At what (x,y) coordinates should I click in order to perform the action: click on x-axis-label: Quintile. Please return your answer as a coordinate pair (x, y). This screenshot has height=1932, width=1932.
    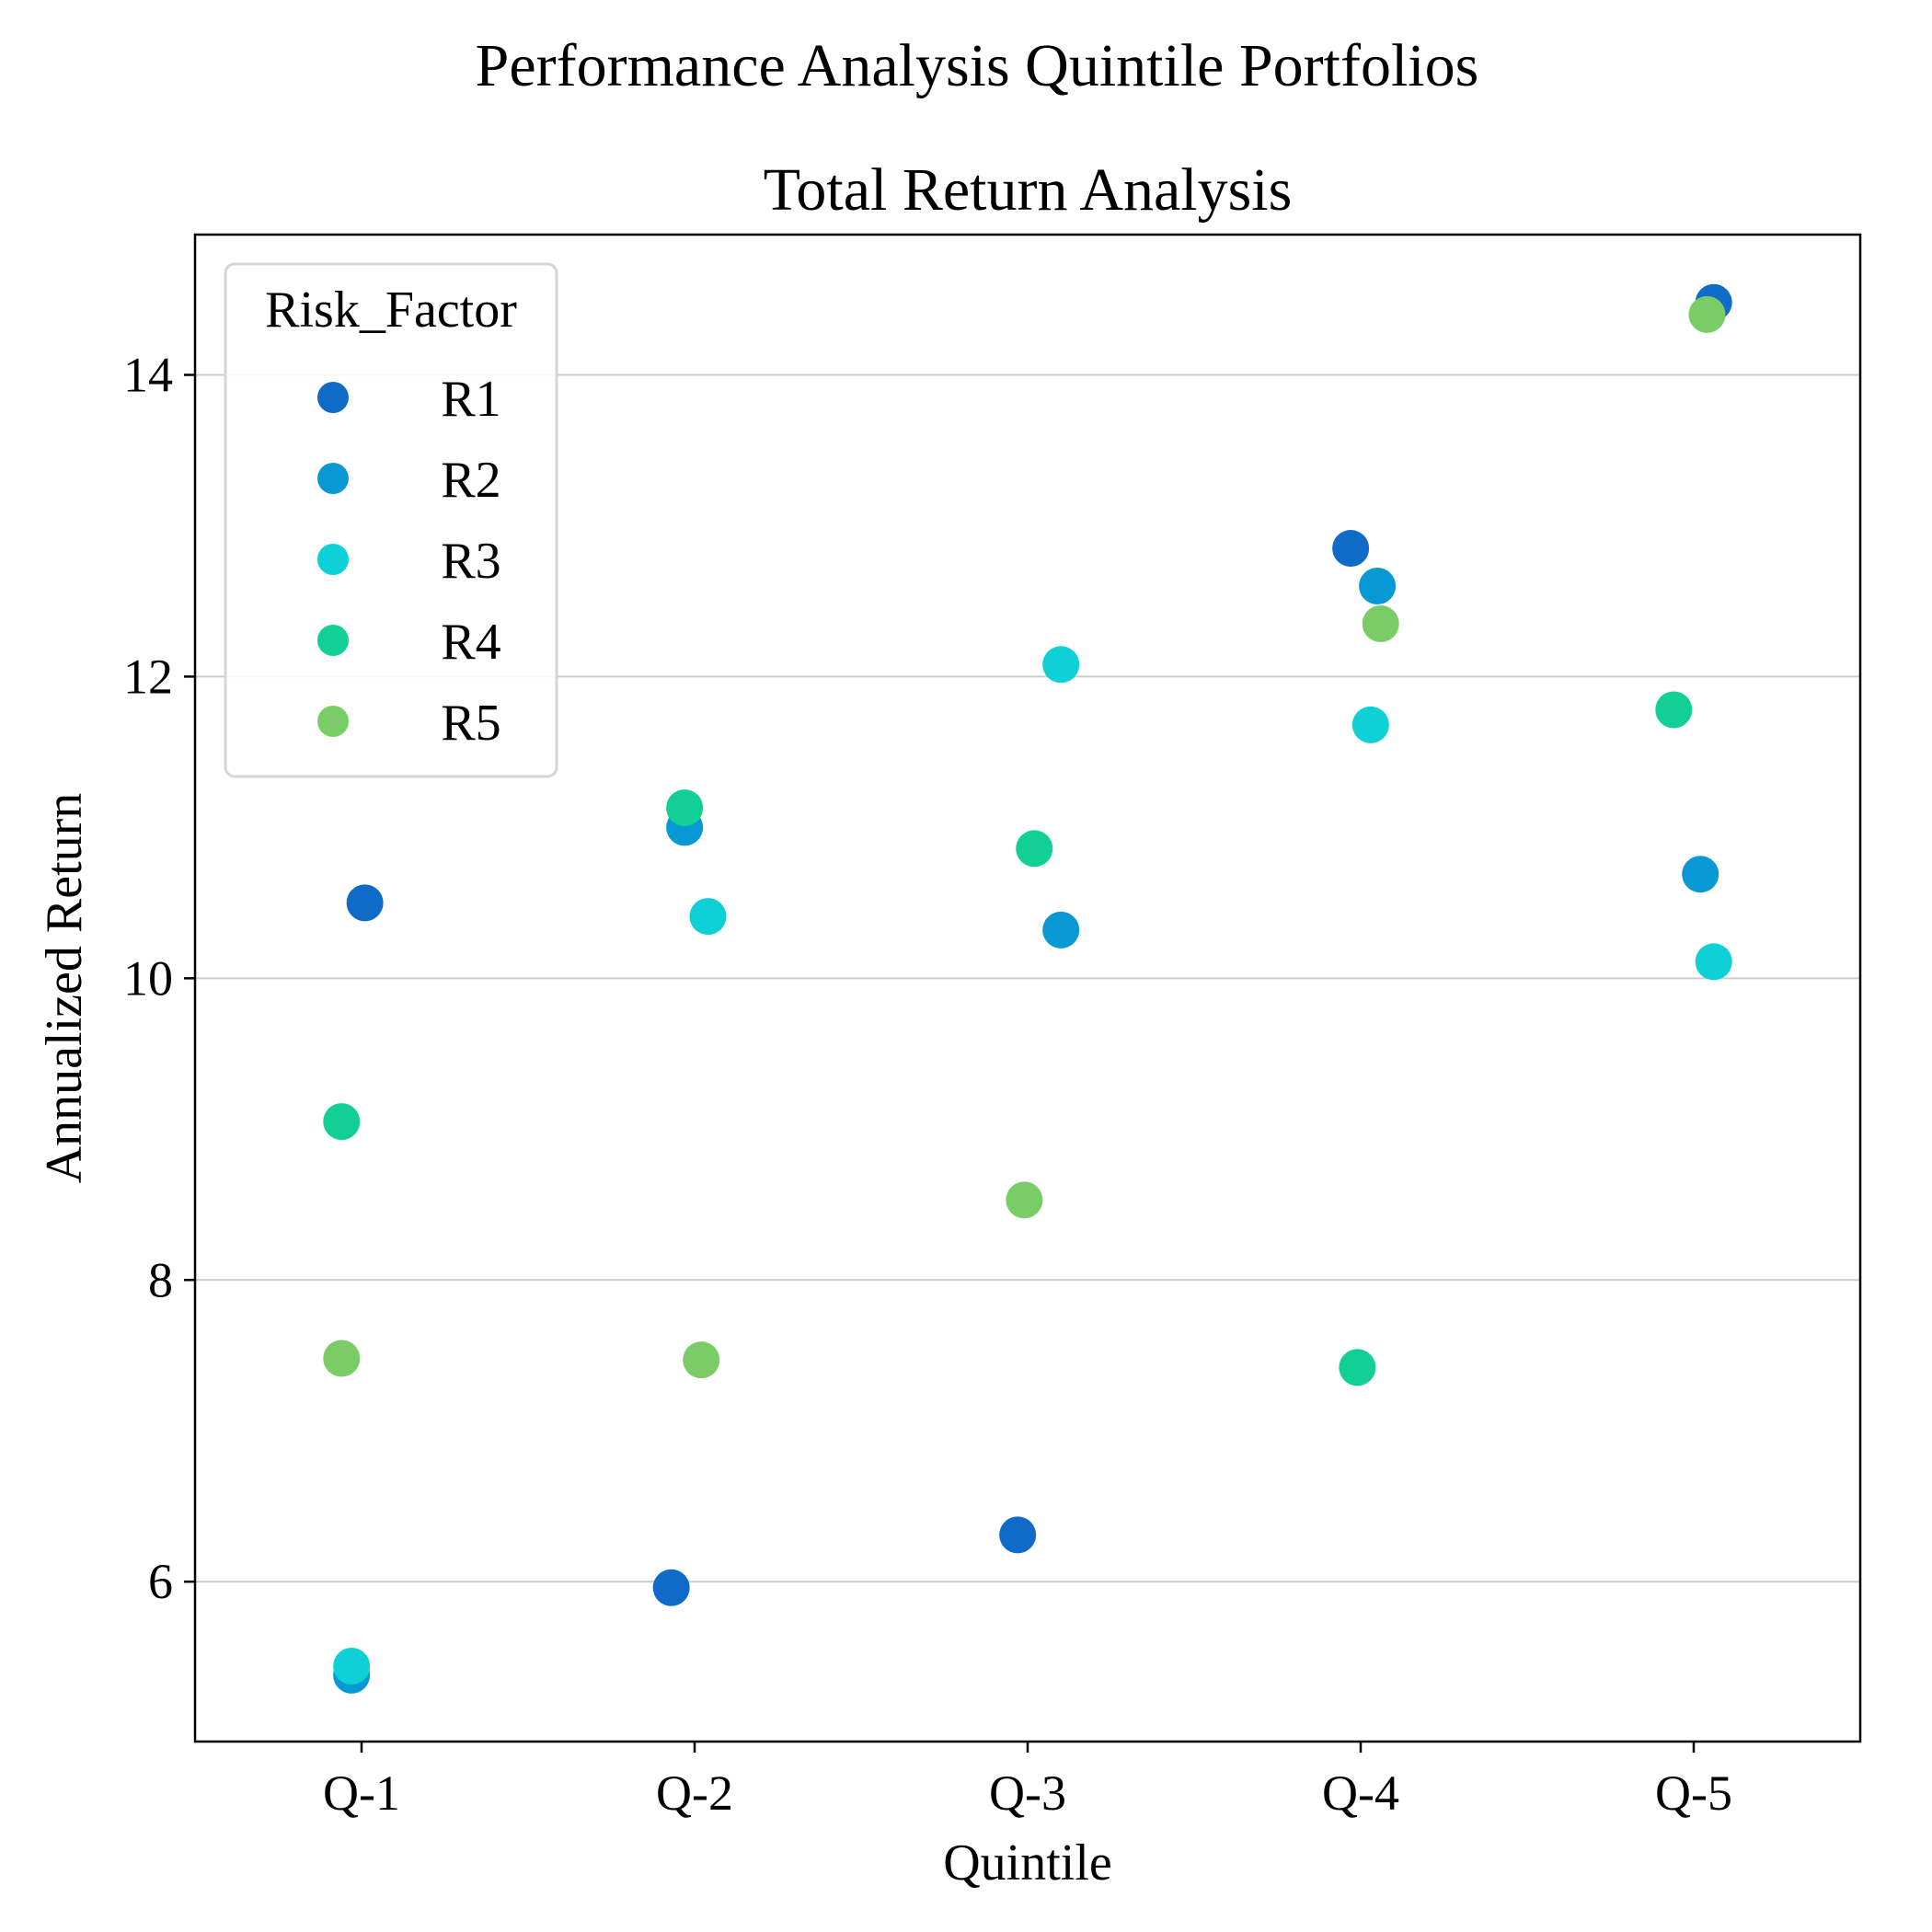
    Looking at the image, I should click on (1027, 1863).